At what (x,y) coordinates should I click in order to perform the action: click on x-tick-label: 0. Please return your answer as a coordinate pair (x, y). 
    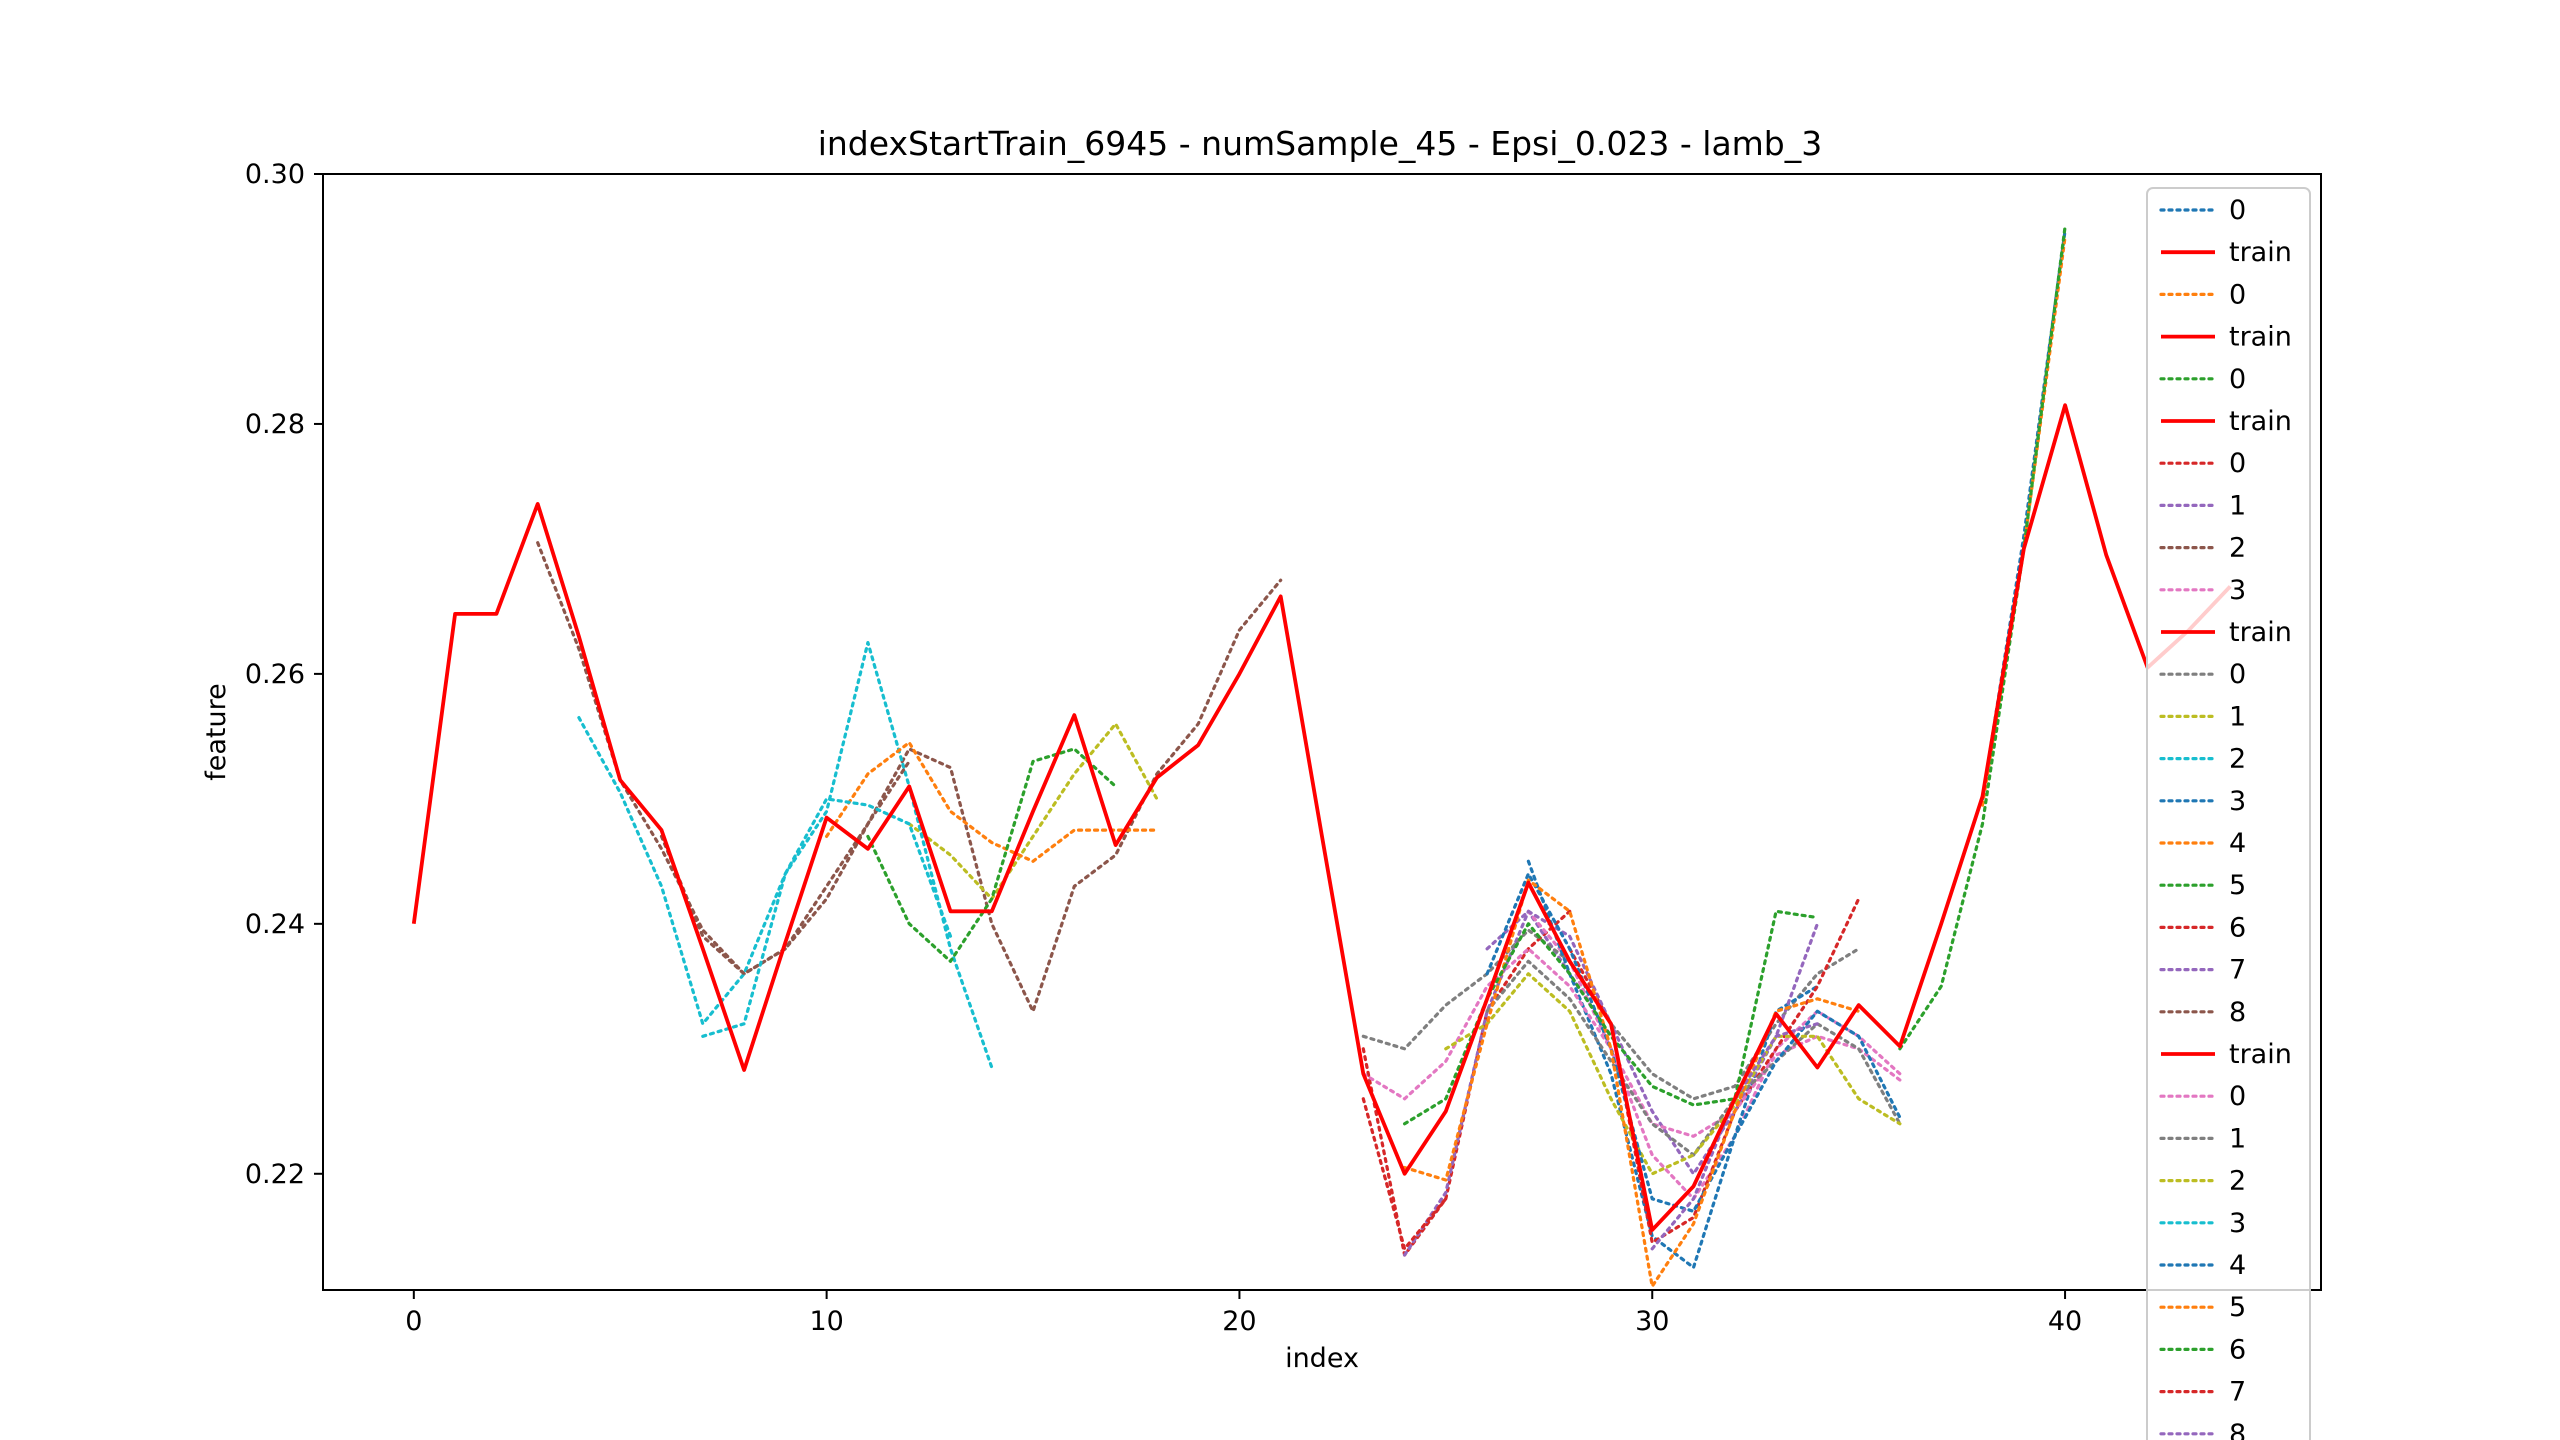
    Looking at the image, I should click on (413, 1321).